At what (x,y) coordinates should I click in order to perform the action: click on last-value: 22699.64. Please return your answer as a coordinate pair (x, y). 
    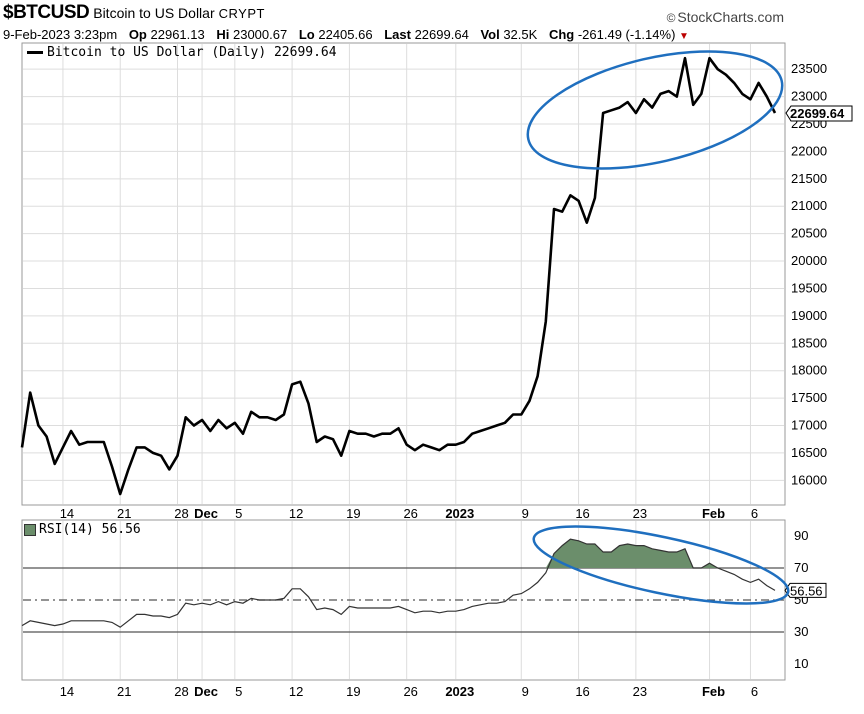
    Looking at the image, I should click on (441, 34).